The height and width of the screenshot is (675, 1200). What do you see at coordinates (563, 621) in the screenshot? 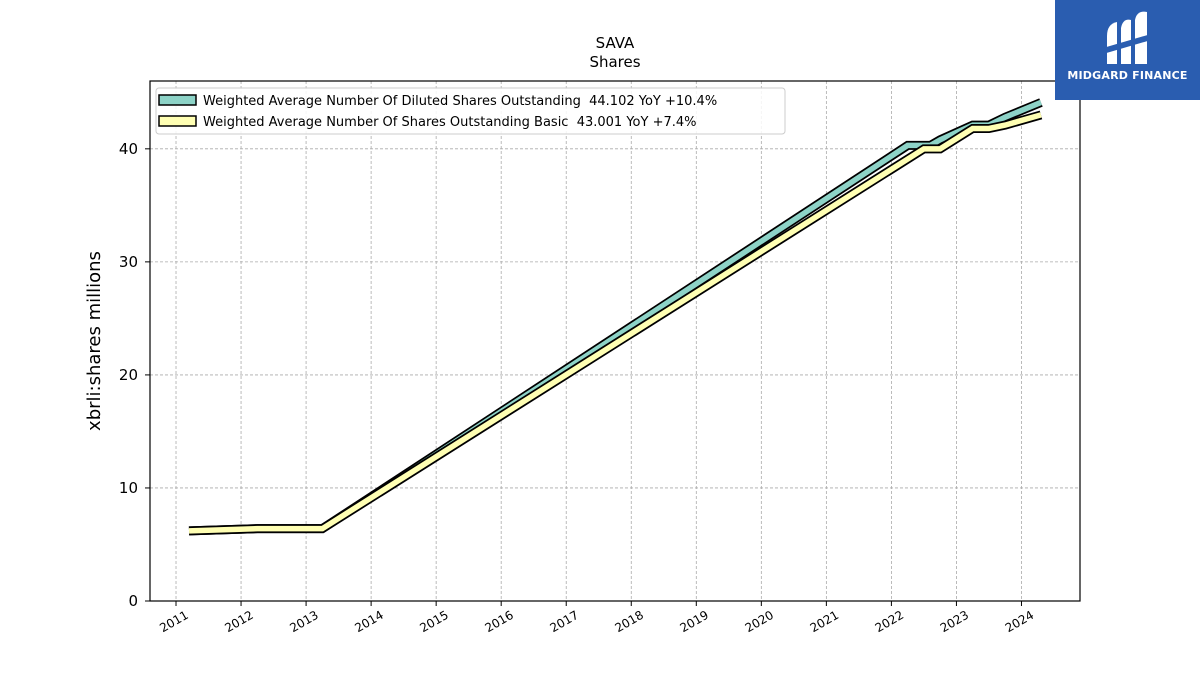
I see `x-tick-label: 2017` at bounding box center [563, 621].